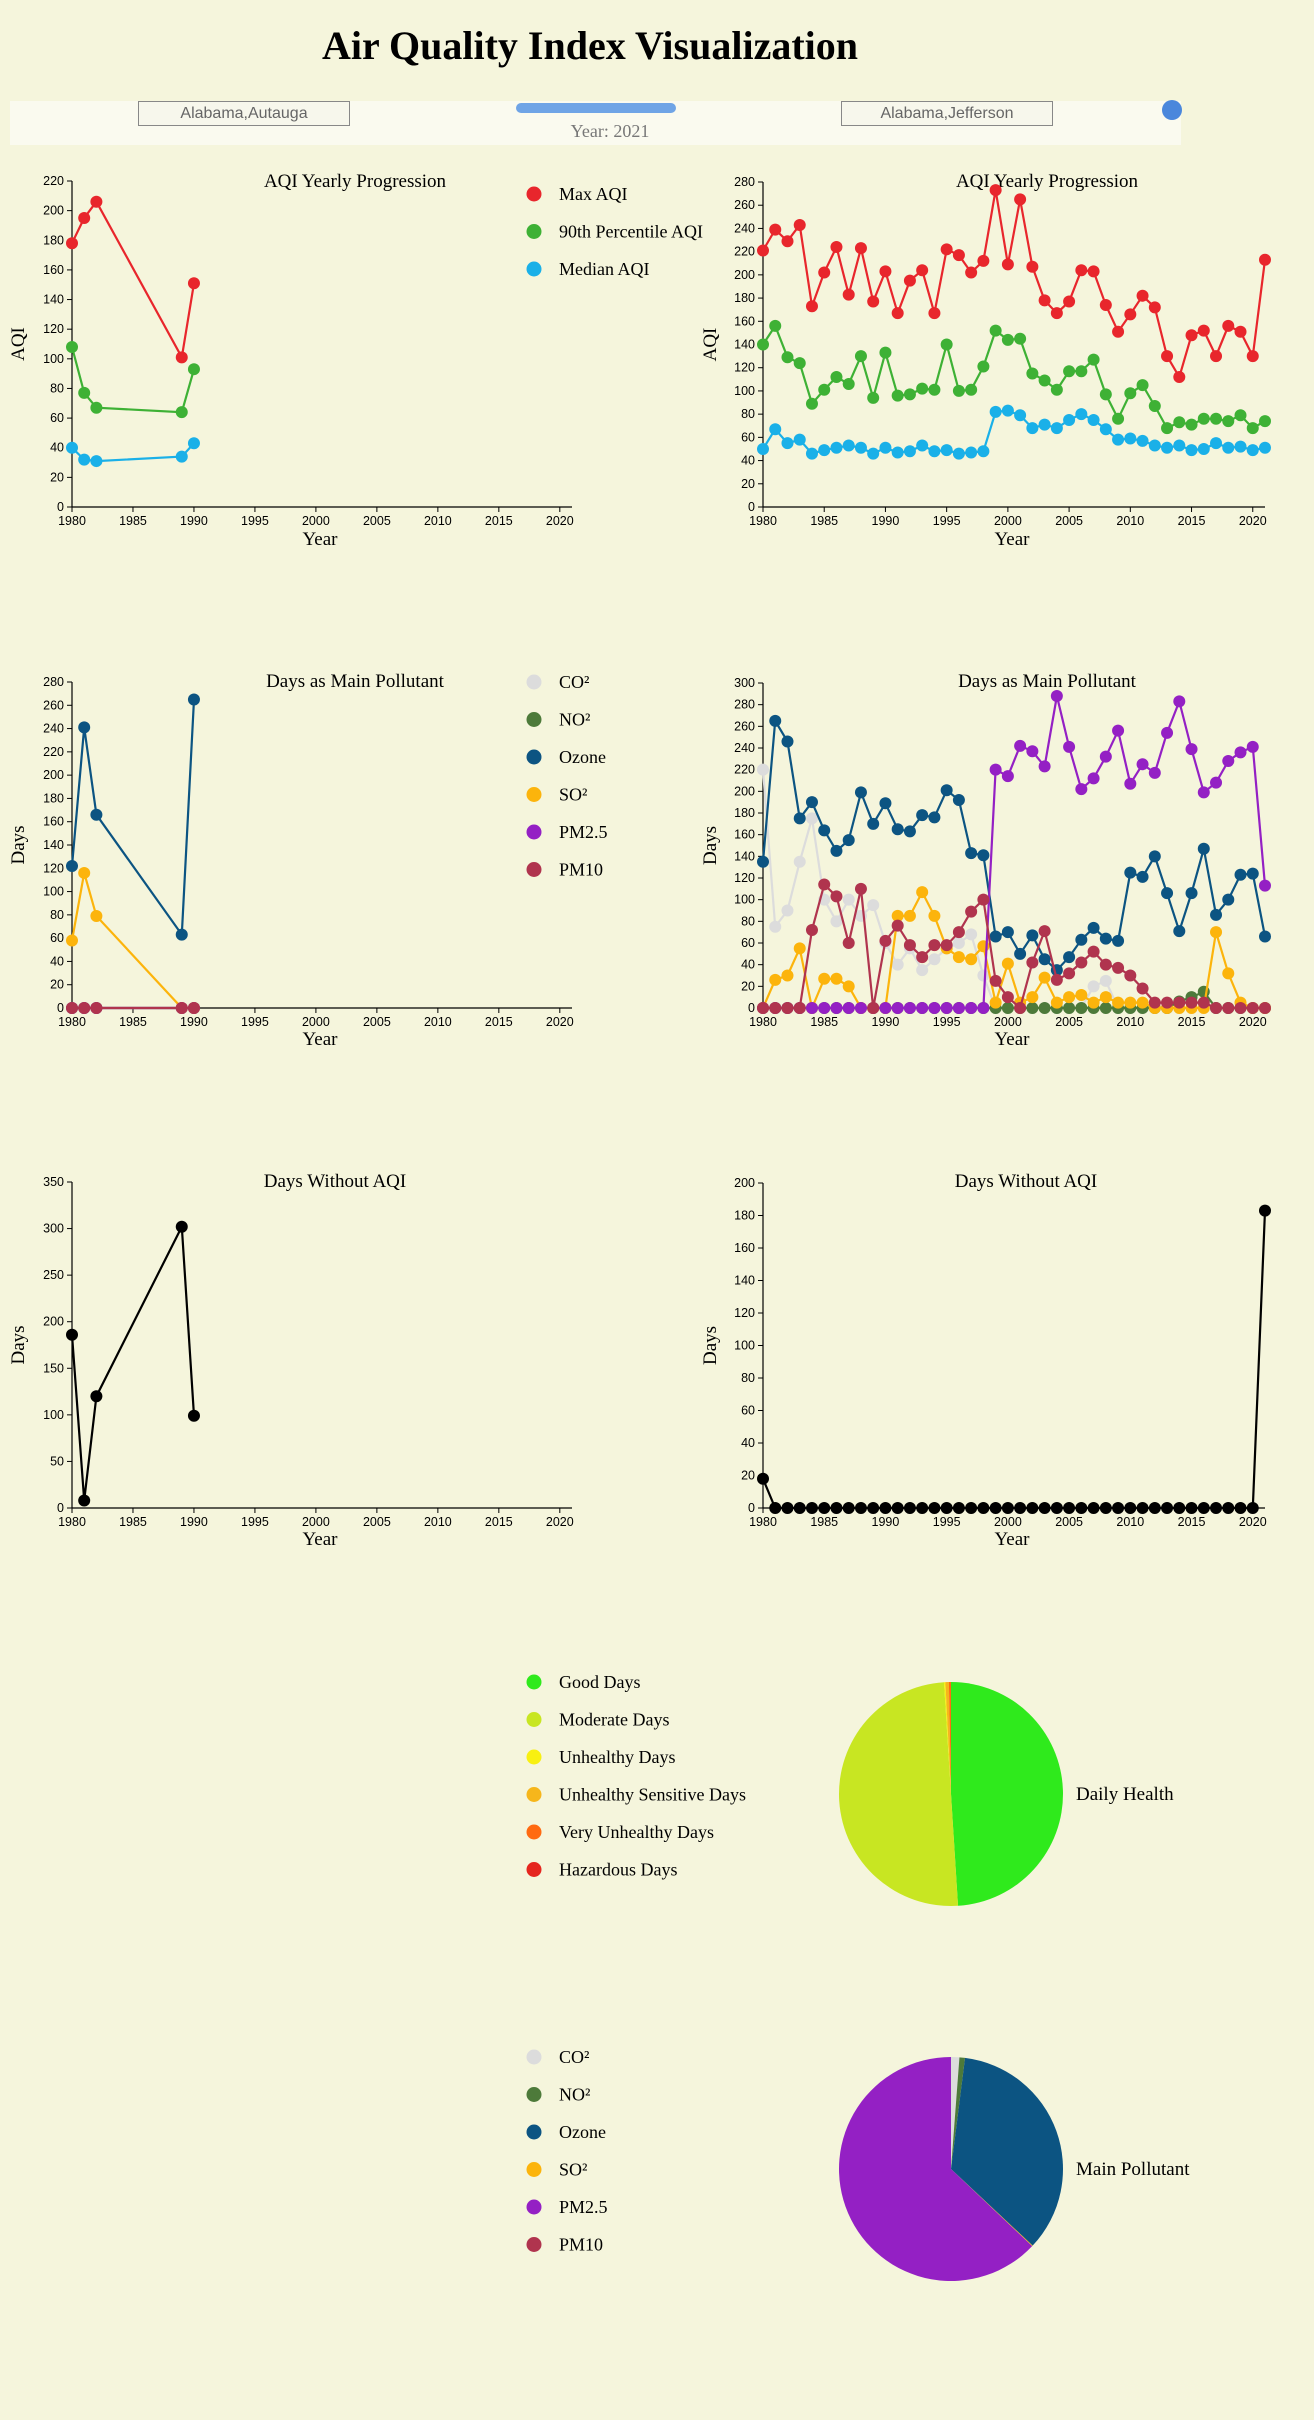 This screenshot has width=1314, height=2420. What do you see at coordinates (744, 748) in the screenshot?
I see `y-tick-label: 240` at bounding box center [744, 748].